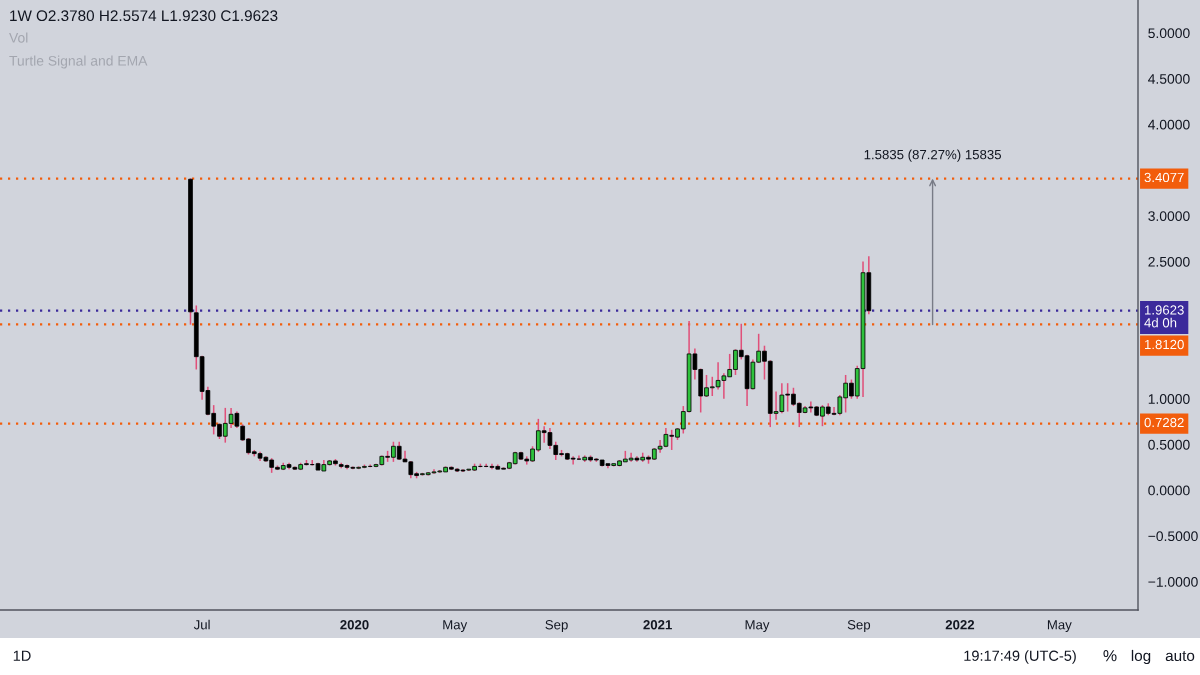 This screenshot has width=1200, height=675. What do you see at coordinates (933, 155) in the screenshot?
I see `annotation: 1.5835 (87.27%) 15835` at bounding box center [933, 155].